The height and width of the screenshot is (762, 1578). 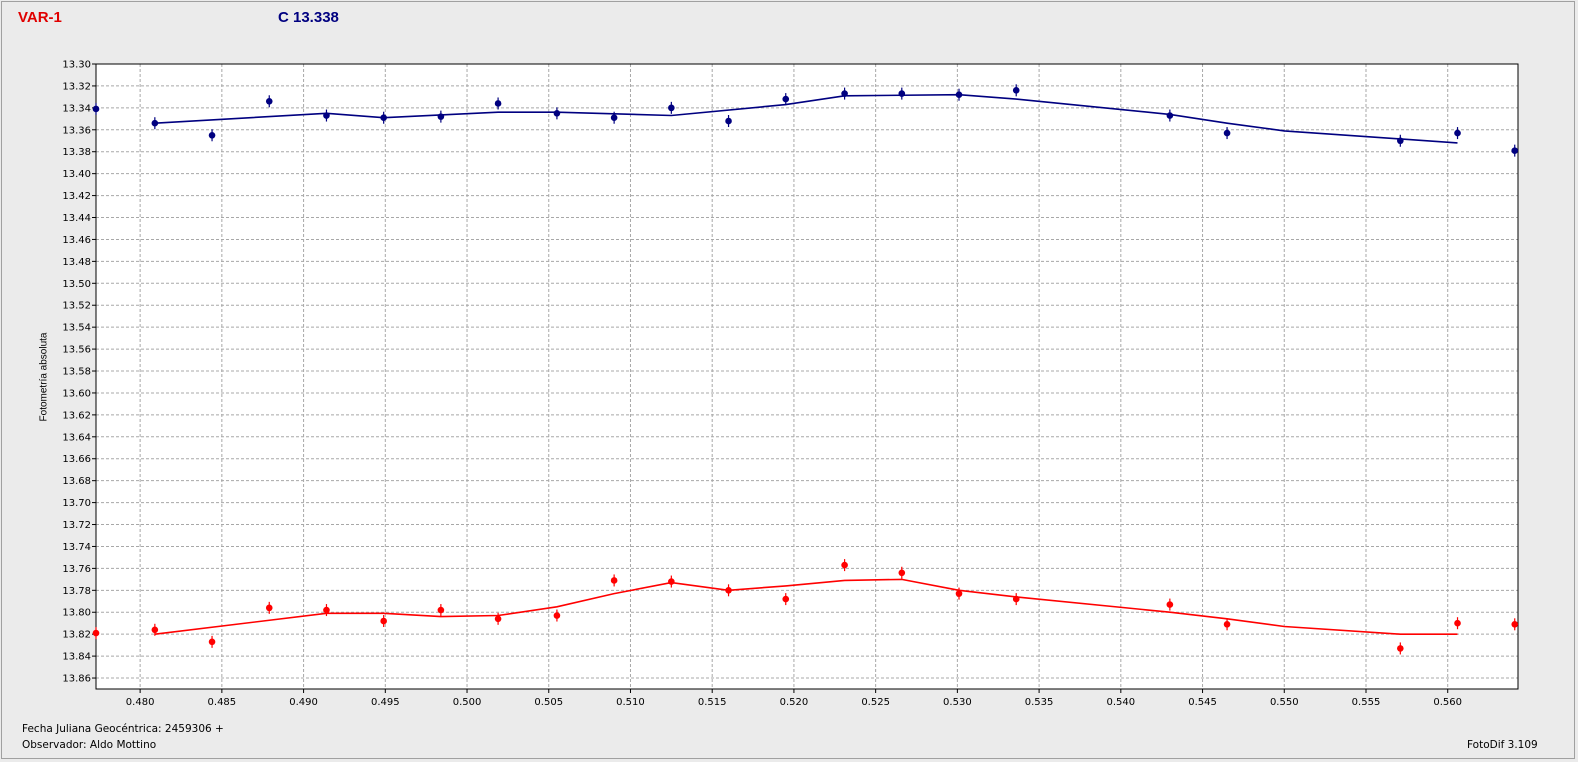 I want to click on x-tick-label: 0.555, so click(x=1366, y=702).